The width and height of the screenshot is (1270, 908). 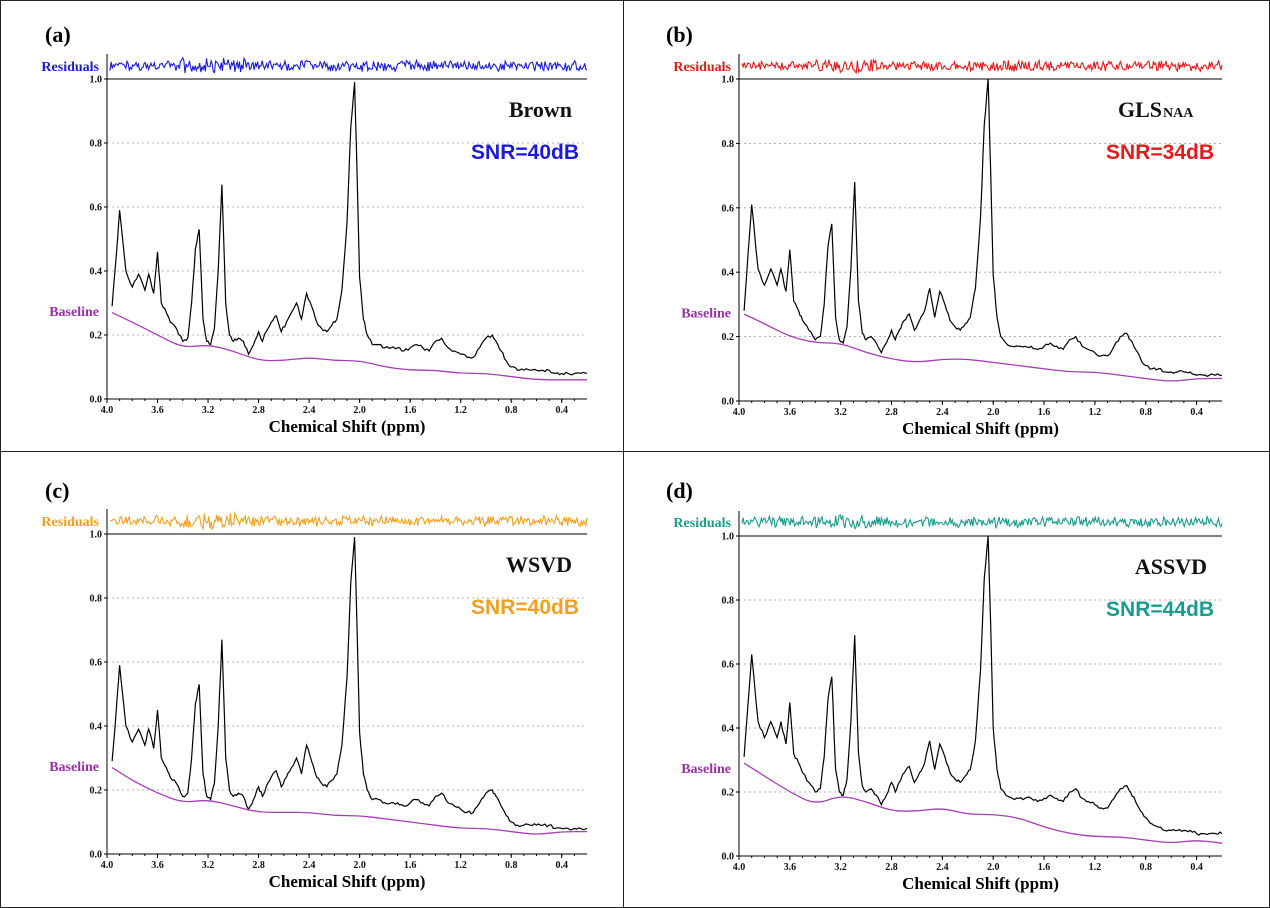 I want to click on panel-label: (c), so click(x=57, y=490).